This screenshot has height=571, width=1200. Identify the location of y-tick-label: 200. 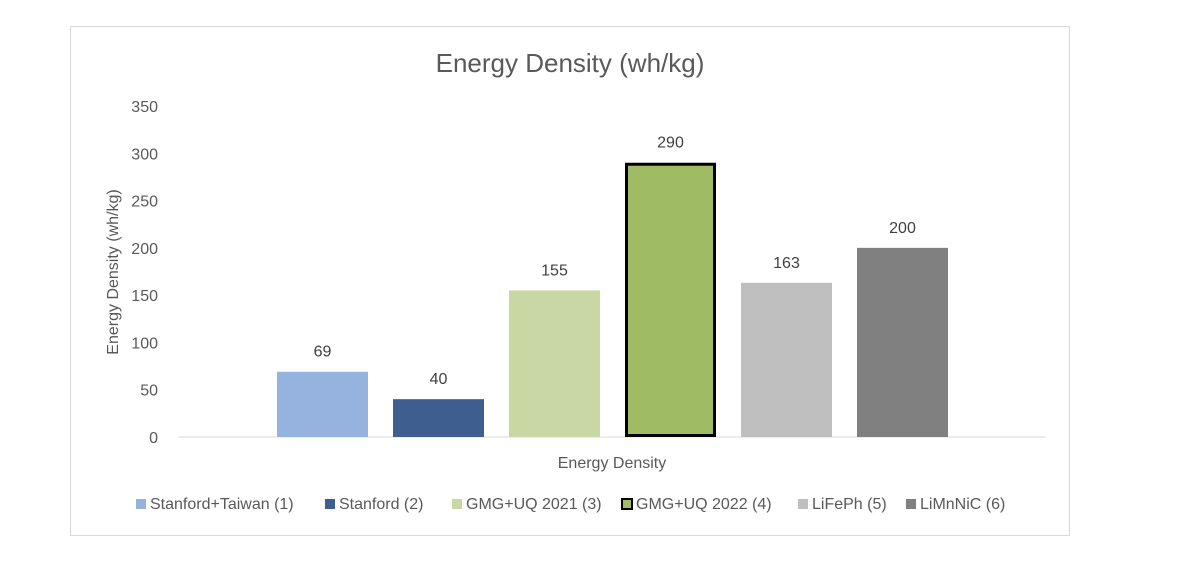
(144, 249).